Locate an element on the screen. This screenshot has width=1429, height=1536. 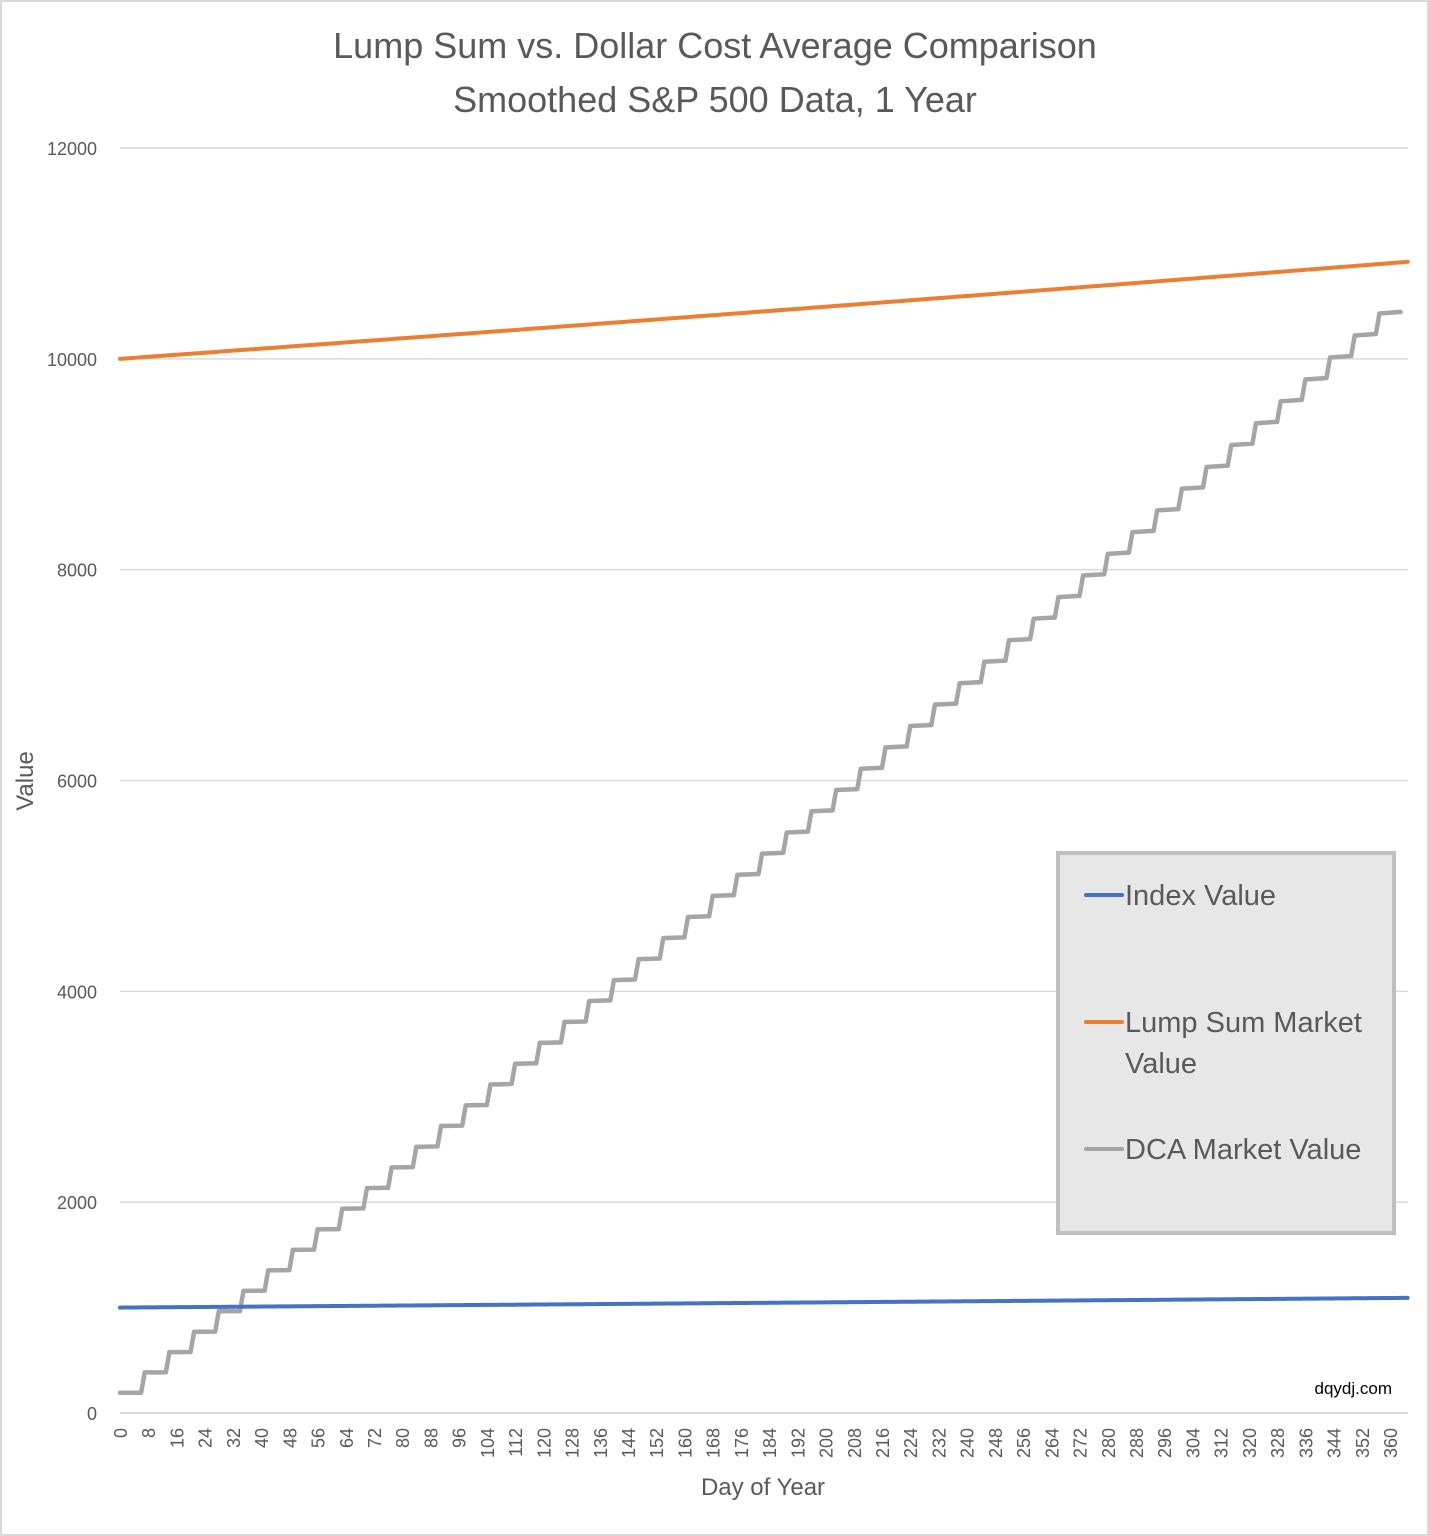
x-tick-label: 240 is located at coordinates (968, 1443).